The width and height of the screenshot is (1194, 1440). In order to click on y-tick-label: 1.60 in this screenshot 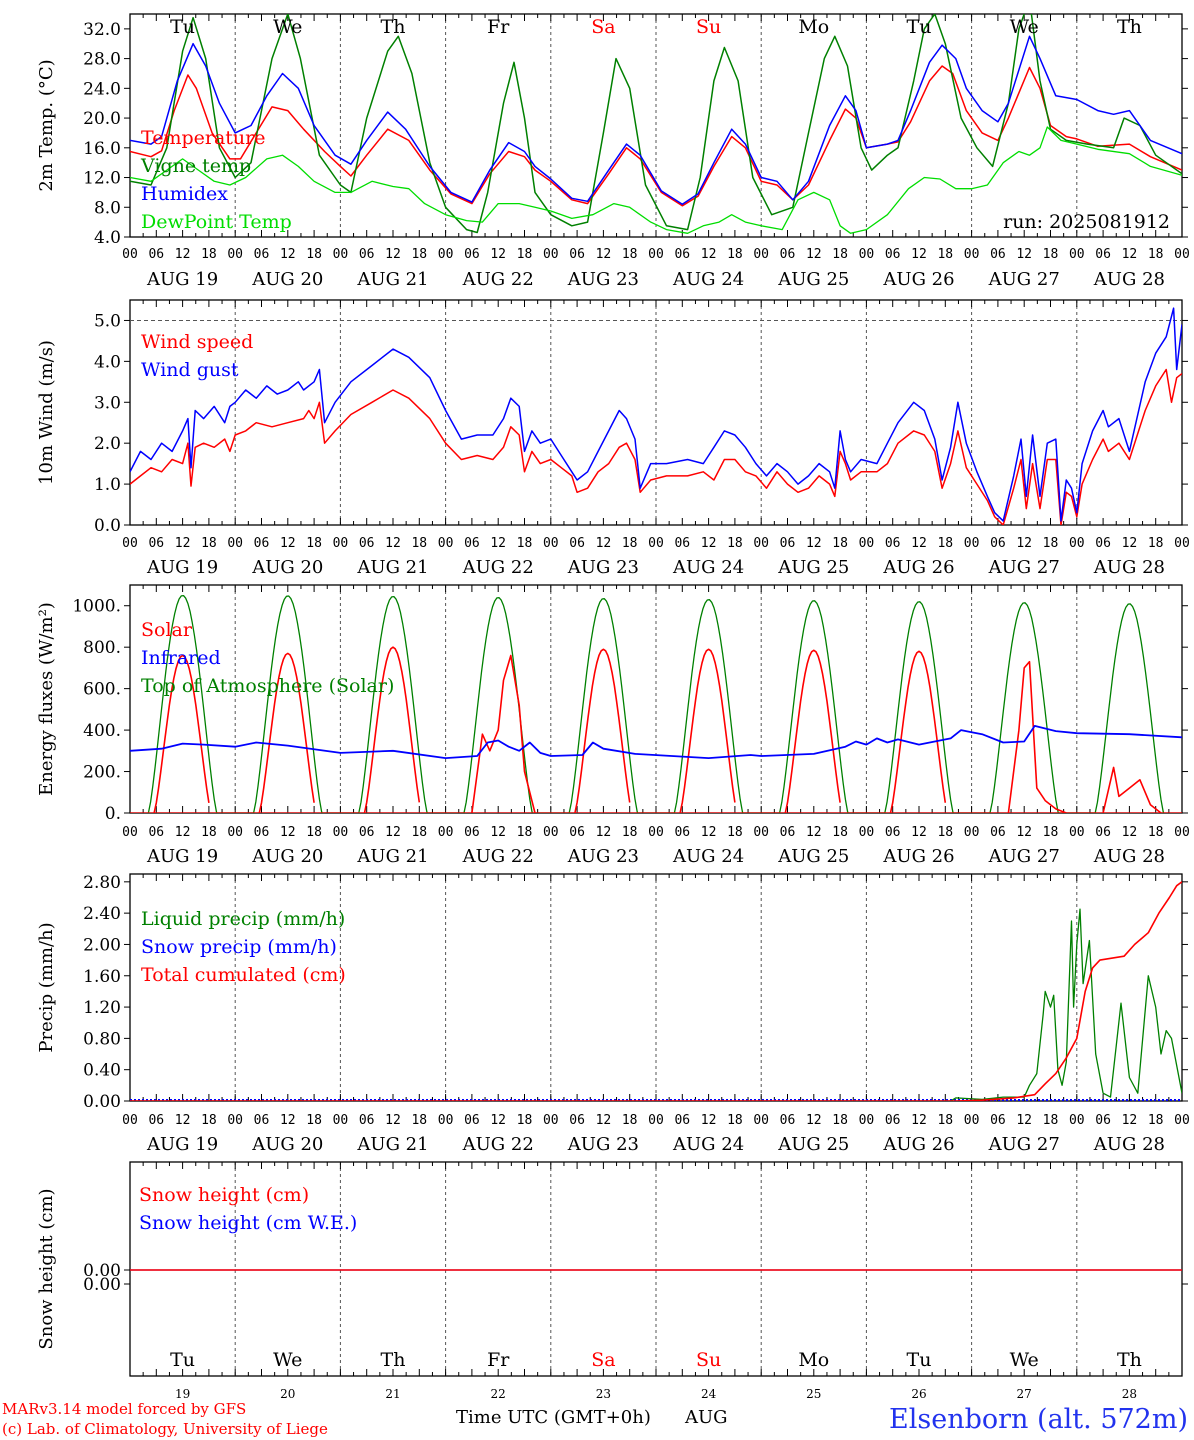, I will do `click(102, 977)`.